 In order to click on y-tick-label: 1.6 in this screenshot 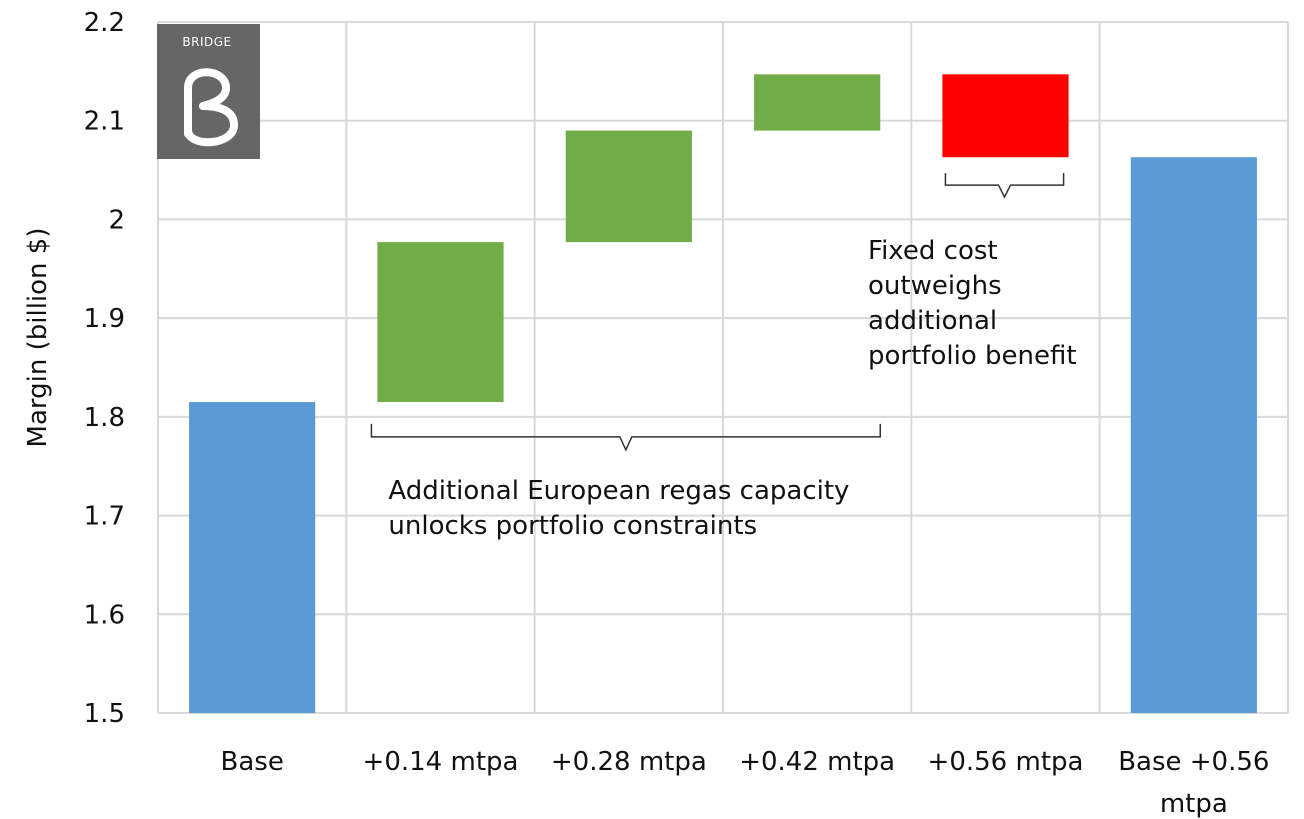, I will do `click(104, 615)`.